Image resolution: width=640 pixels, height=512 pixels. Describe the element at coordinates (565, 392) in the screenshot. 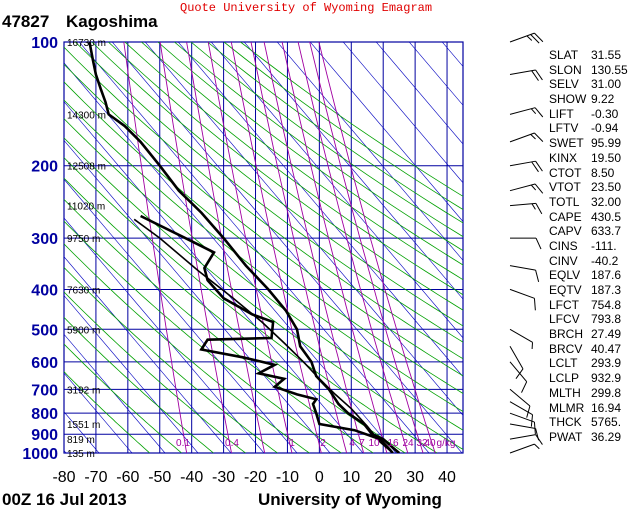

I see `index-label: MLTH` at that location.